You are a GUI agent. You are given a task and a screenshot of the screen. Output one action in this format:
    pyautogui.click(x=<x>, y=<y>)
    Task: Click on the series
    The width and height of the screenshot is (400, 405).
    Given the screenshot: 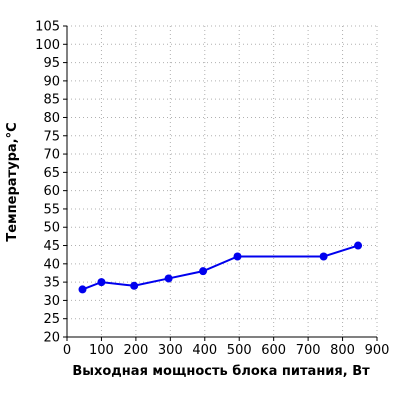 What is the action you would take?
    pyautogui.click(x=220, y=267)
    